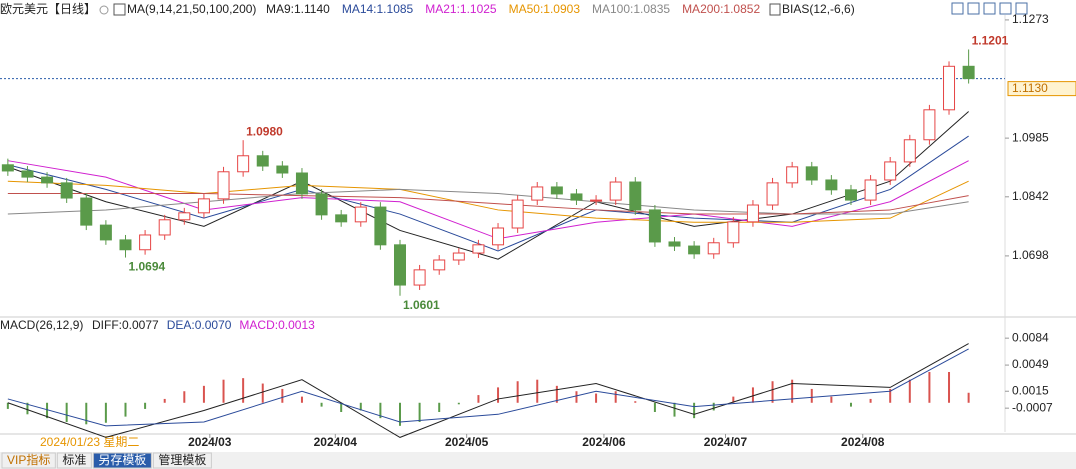 This screenshot has height=469, width=1076. What do you see at coordinates (41, 325) in the screenshot?
I see `macd-title: MACD(26,12,9)` at bounding box center [41, 325].